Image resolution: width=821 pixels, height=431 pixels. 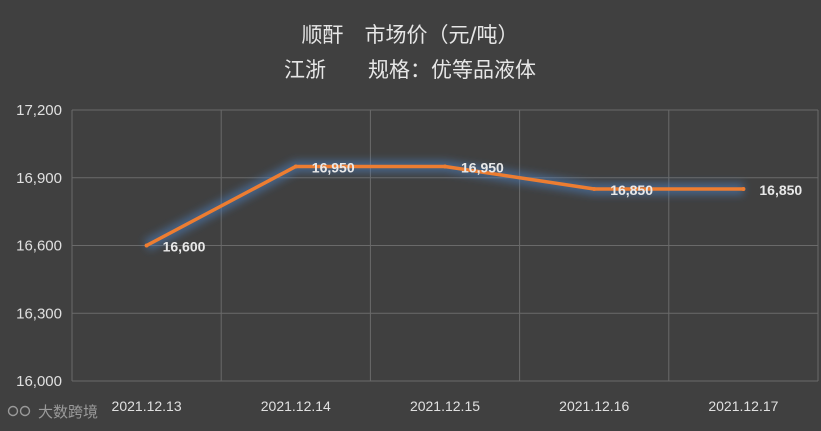 I want to click on y-tick-label: 16,900, so click(x=39, y=178).